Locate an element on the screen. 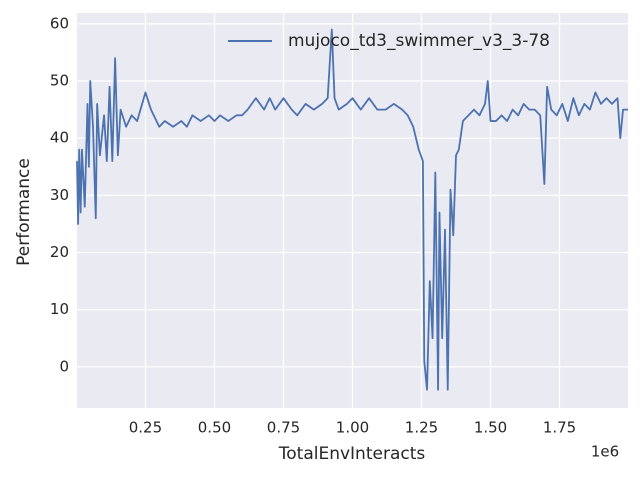 The height and width of the screenshot is (484, 640). x-tick-label: 0.75 is located at coordinates (283, 428).